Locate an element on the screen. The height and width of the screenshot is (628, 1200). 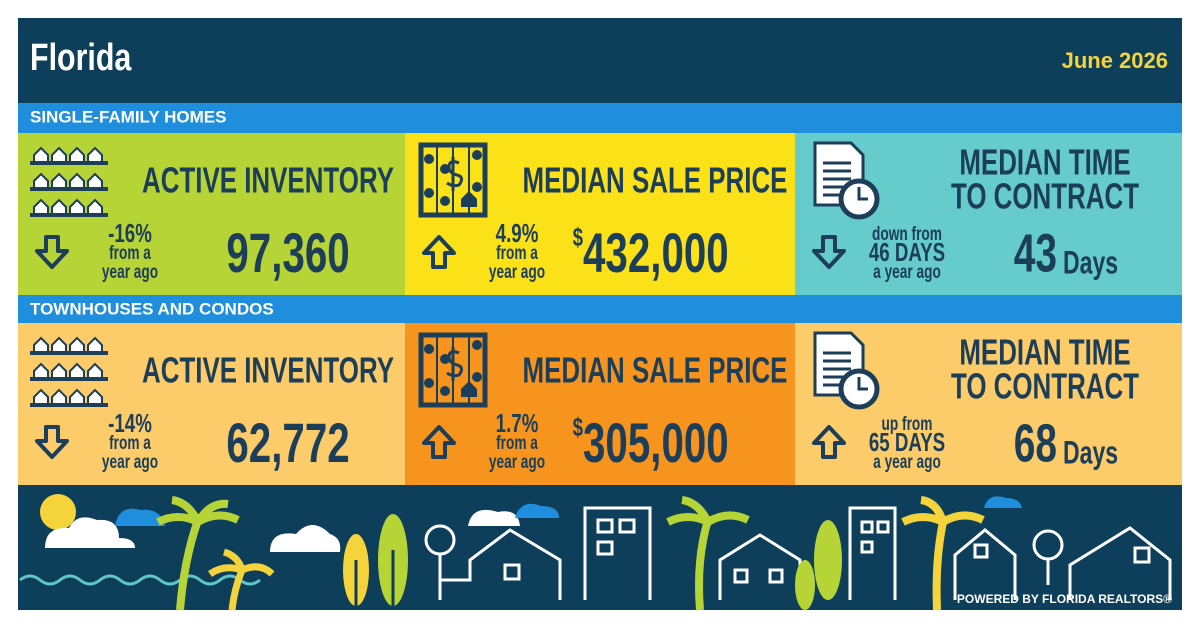
card-value: 62,772 is located at coordinates (287, 443).